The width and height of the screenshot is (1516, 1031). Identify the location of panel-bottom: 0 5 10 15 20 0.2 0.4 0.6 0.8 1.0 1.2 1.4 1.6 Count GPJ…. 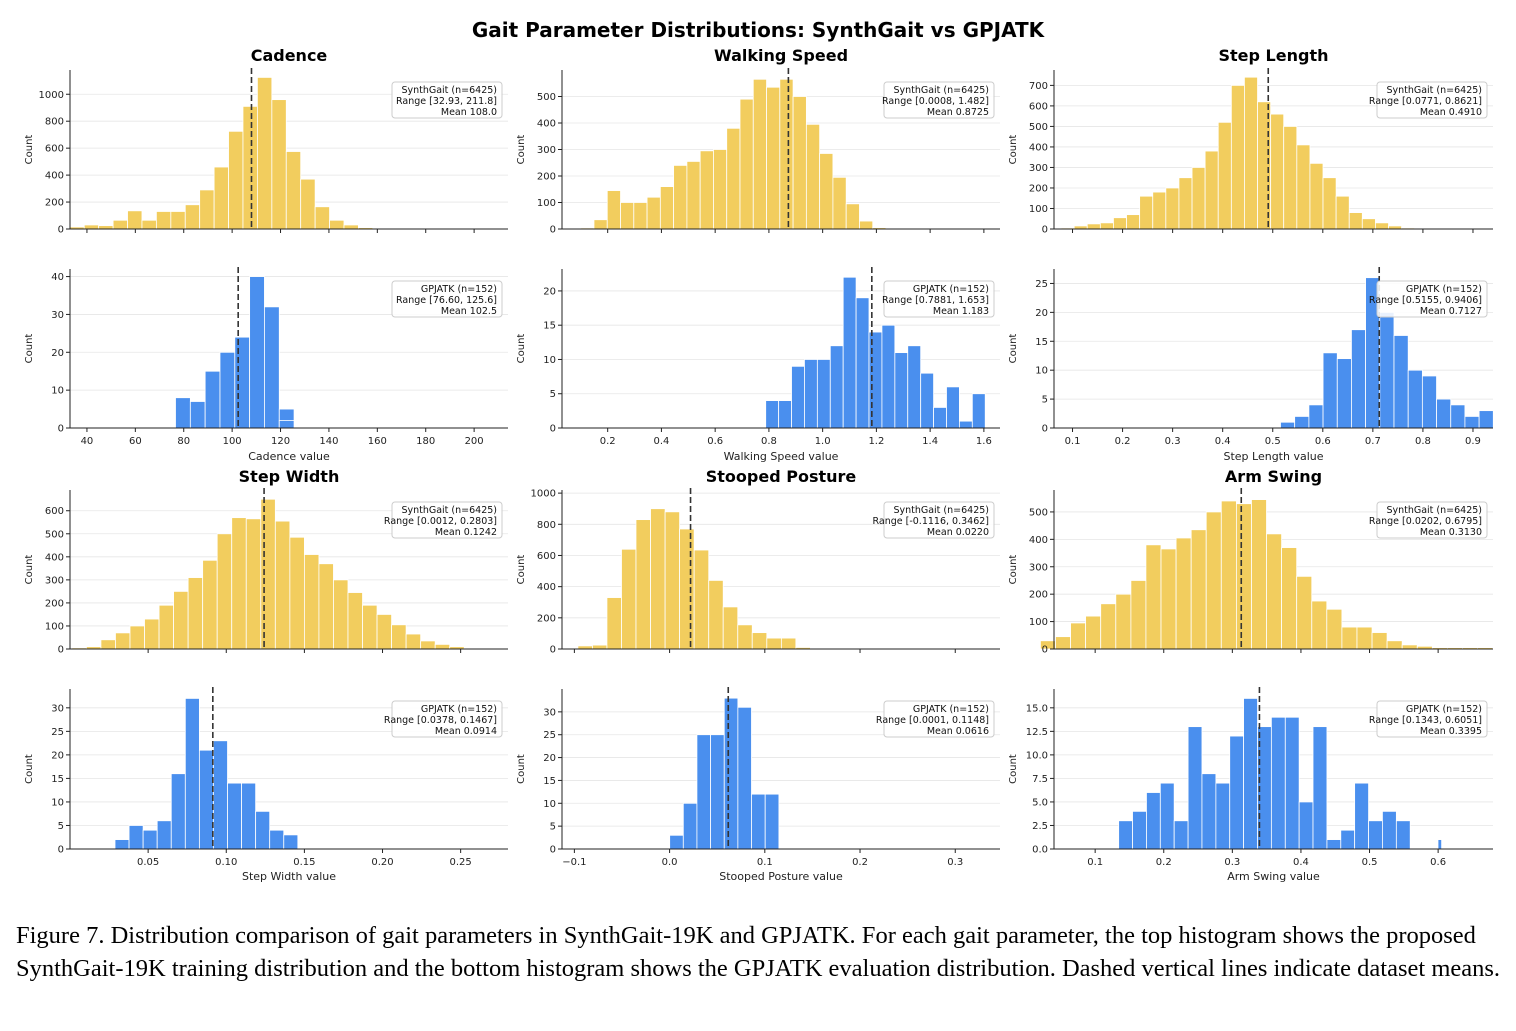
(758, 357).